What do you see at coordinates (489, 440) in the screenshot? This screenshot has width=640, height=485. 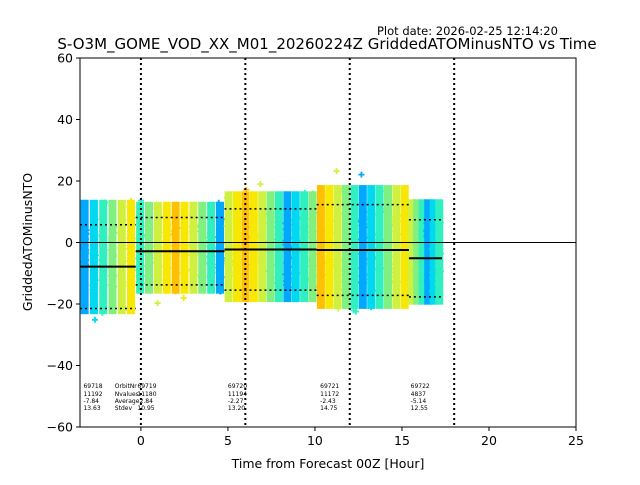 I see `x-tick-label: 20` at bounding box center [489, 440].